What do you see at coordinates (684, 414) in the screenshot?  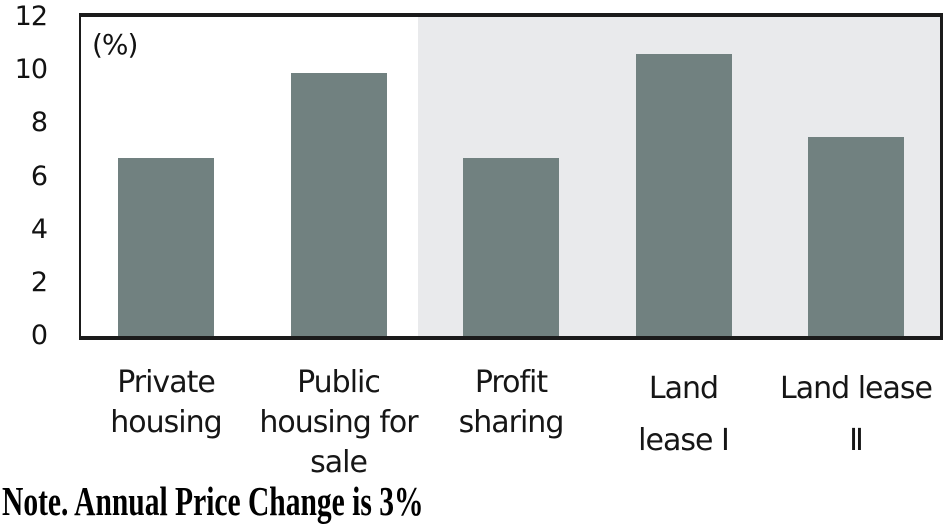 I see `x-category-label-3: Land lease Ⅰ` at bounding box center [684, 414].